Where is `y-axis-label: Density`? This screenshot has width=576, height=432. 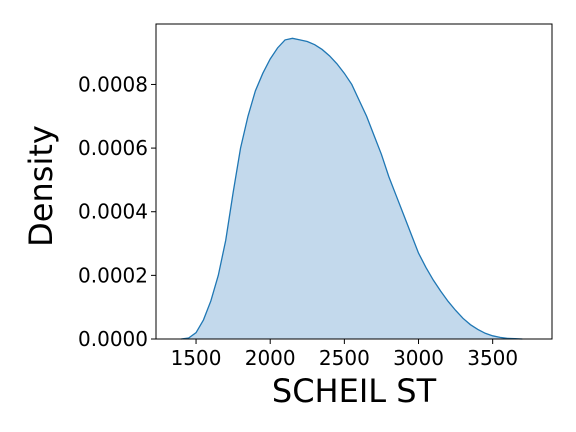
y-axis-label: Density is located at coordinates (41, 186).